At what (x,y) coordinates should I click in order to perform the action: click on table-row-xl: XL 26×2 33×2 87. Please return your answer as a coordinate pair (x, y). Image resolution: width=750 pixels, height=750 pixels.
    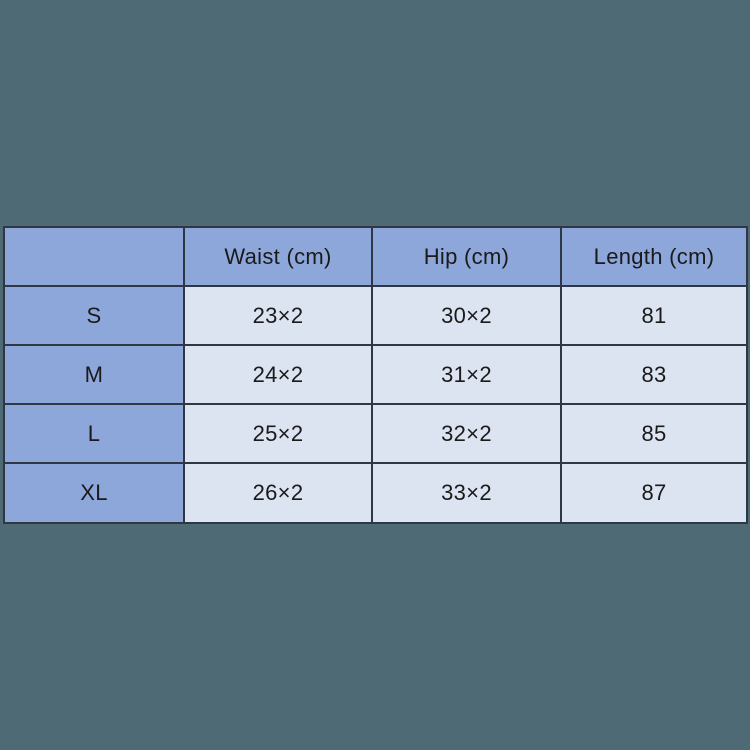
    Looking at the image, I should click on (375, 493).